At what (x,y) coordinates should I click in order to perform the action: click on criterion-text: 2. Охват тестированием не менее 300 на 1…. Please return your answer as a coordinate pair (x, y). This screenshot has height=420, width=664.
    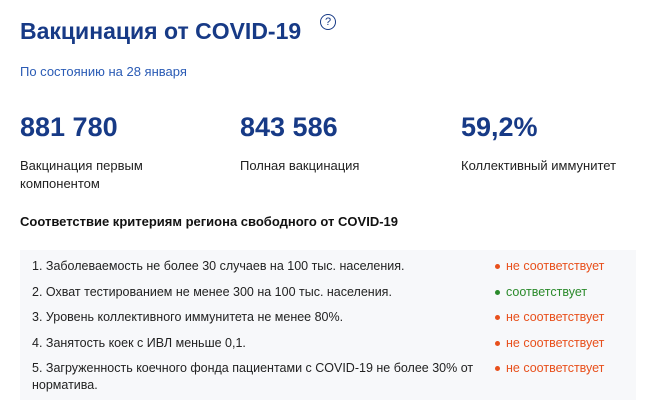
    Looking at the image, I should click on (212, 292).